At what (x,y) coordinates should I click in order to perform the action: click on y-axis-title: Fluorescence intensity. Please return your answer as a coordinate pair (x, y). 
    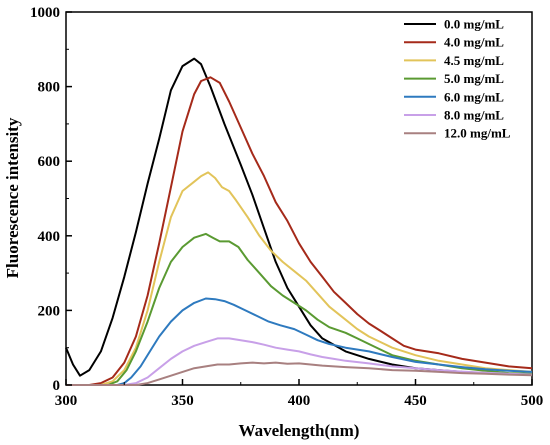
    Looking at the image, I should click on (12, 197).